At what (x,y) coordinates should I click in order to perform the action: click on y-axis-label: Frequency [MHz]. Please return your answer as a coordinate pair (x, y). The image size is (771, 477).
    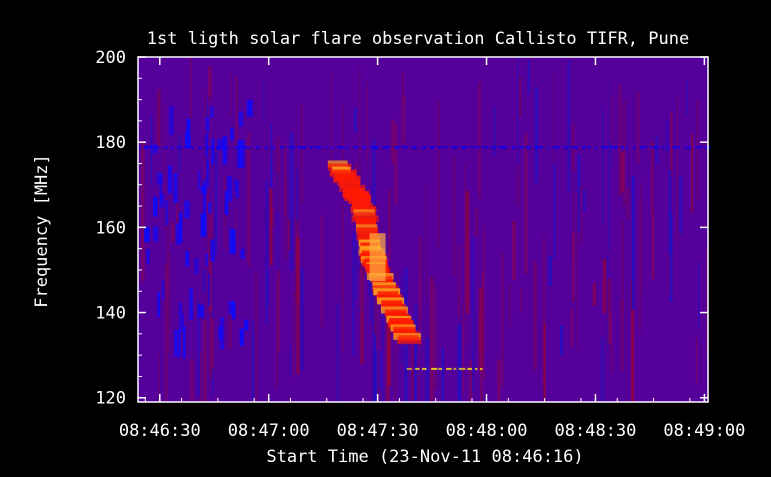
    Looking at the image, I should click on (42, 231).